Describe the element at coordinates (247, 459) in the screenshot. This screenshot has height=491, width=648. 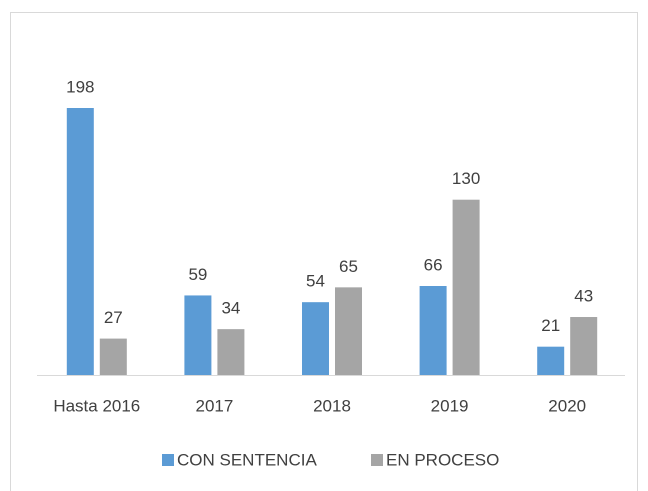
I see `legend-label: CON SENTENCIA` at that location.